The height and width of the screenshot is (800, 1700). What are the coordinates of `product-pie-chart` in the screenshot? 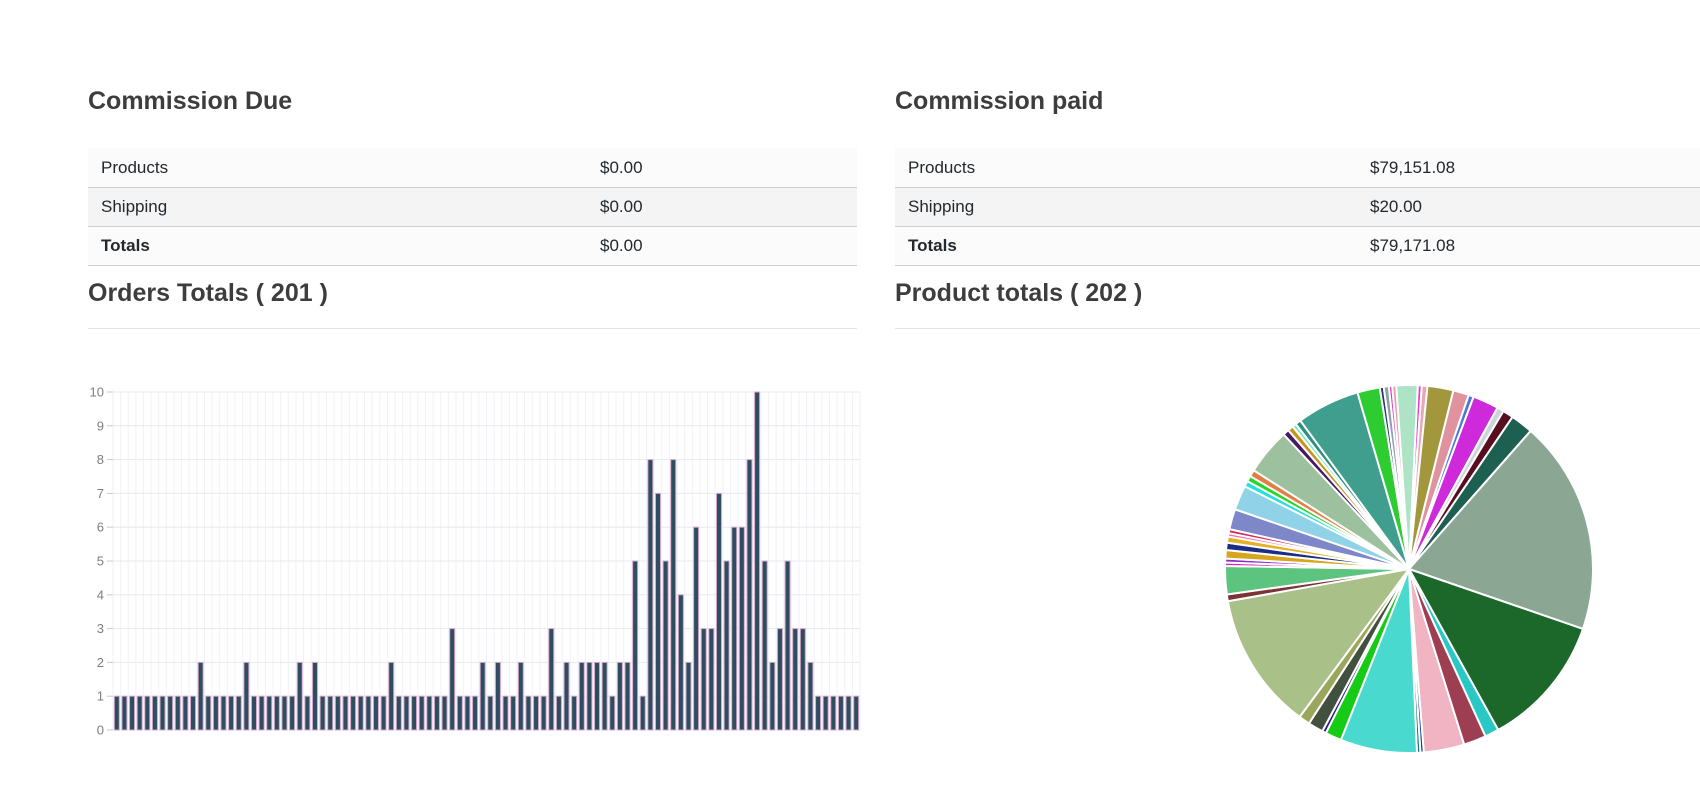 It's located at (1409, 569).